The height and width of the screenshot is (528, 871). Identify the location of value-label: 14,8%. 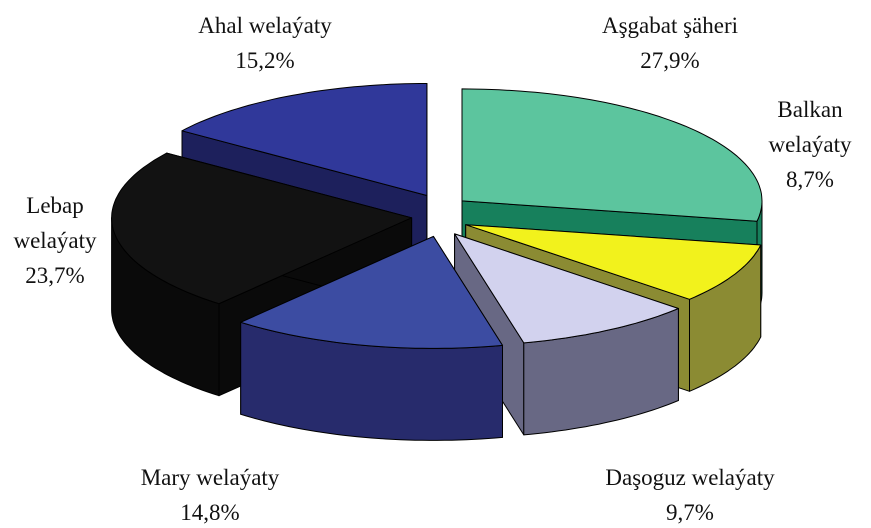
(210, 512).